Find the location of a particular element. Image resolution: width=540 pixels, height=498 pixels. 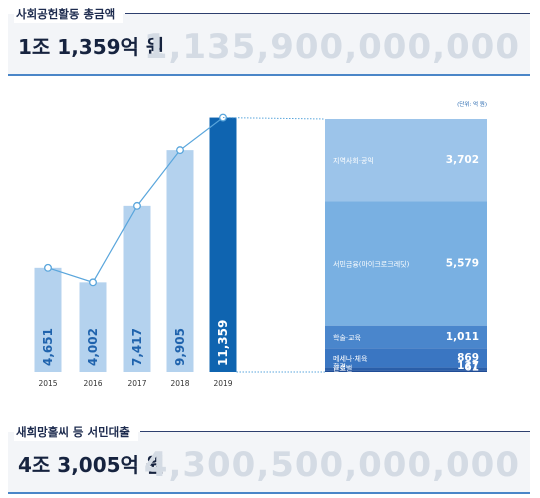

segment-category-label: 학술·교육 is located at coordinates (347, 337).